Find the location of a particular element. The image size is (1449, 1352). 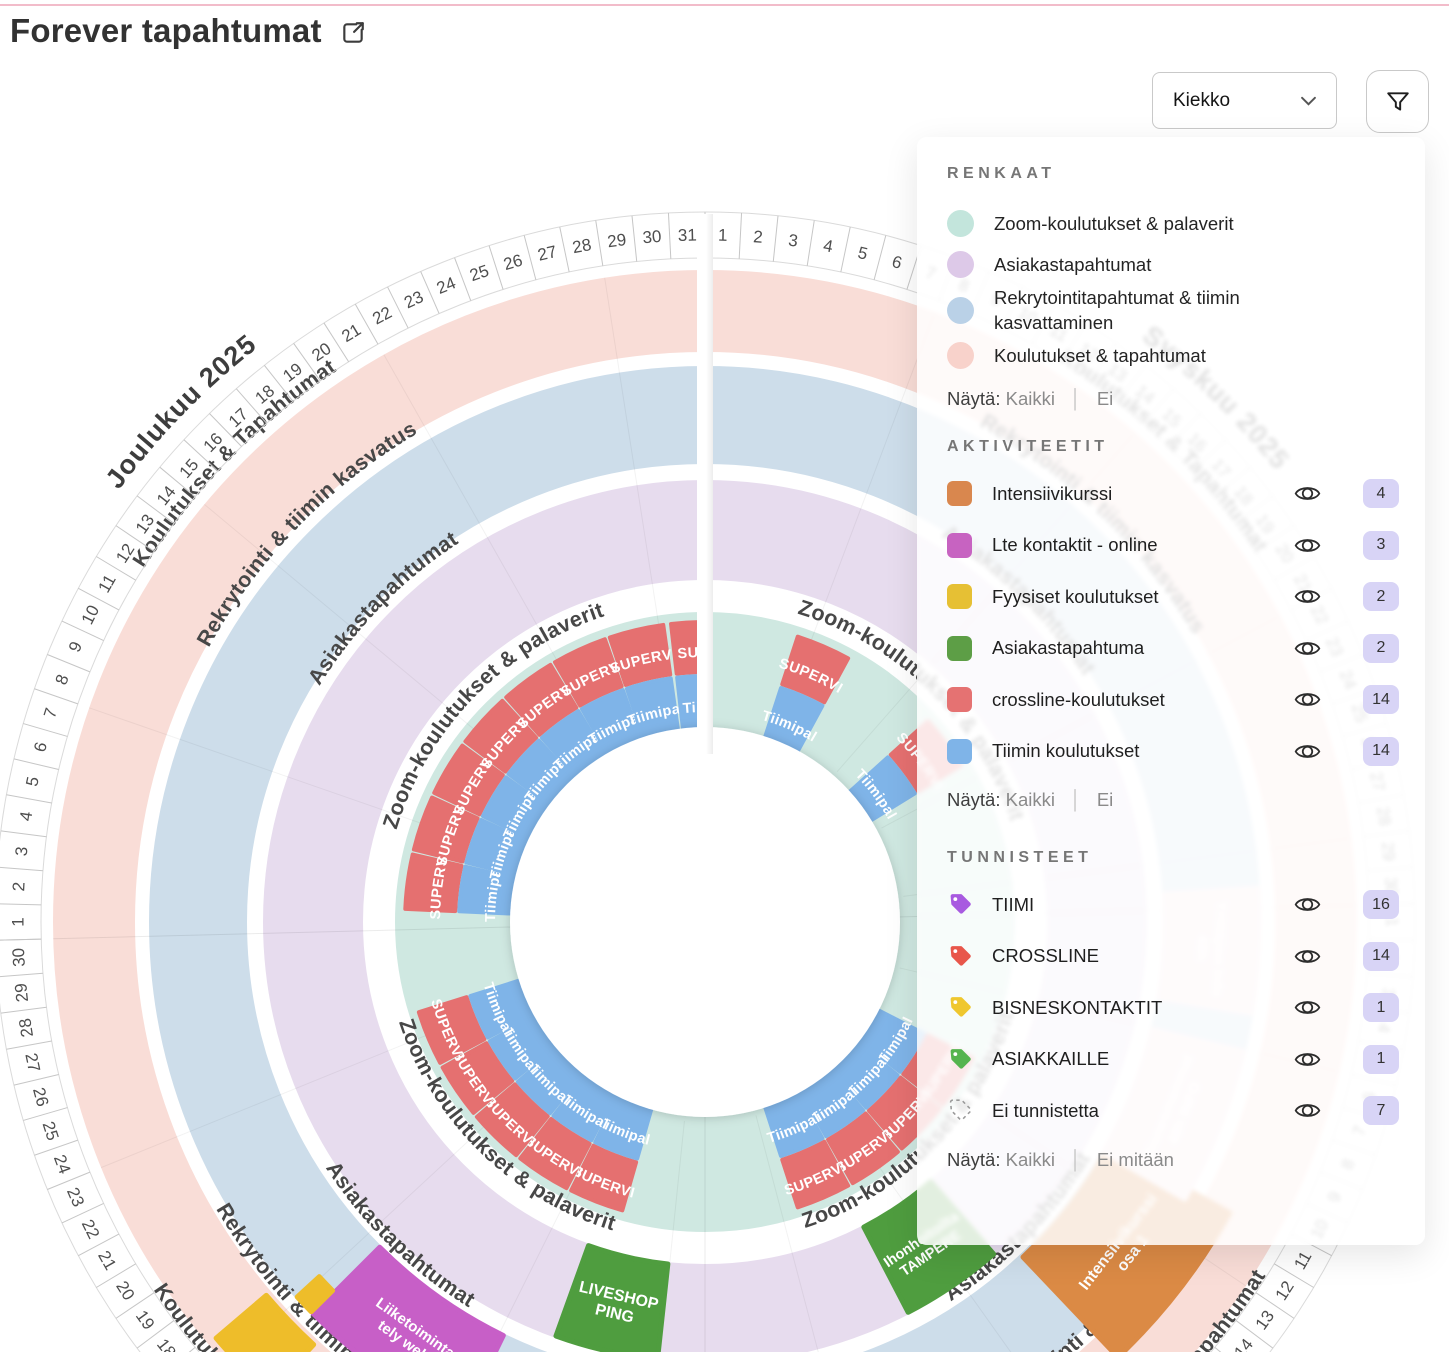

day-cell: 7 is located at coordinates (50, 713).